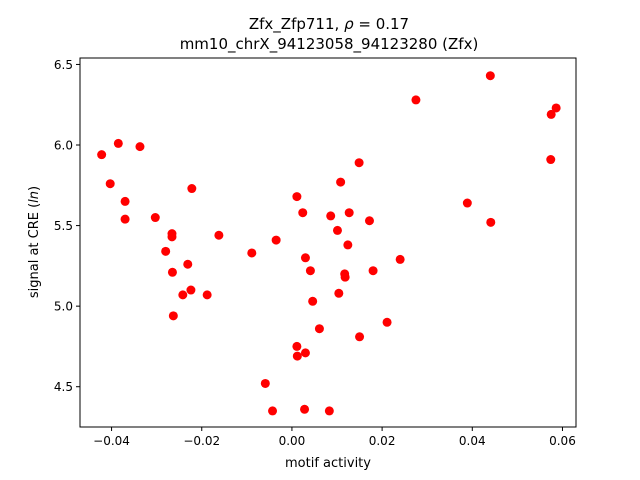  What do you see at coordinates (63, 146) in the screenshot?
I see `y-tick-label: 6.0` at bounding box center [63, 146].